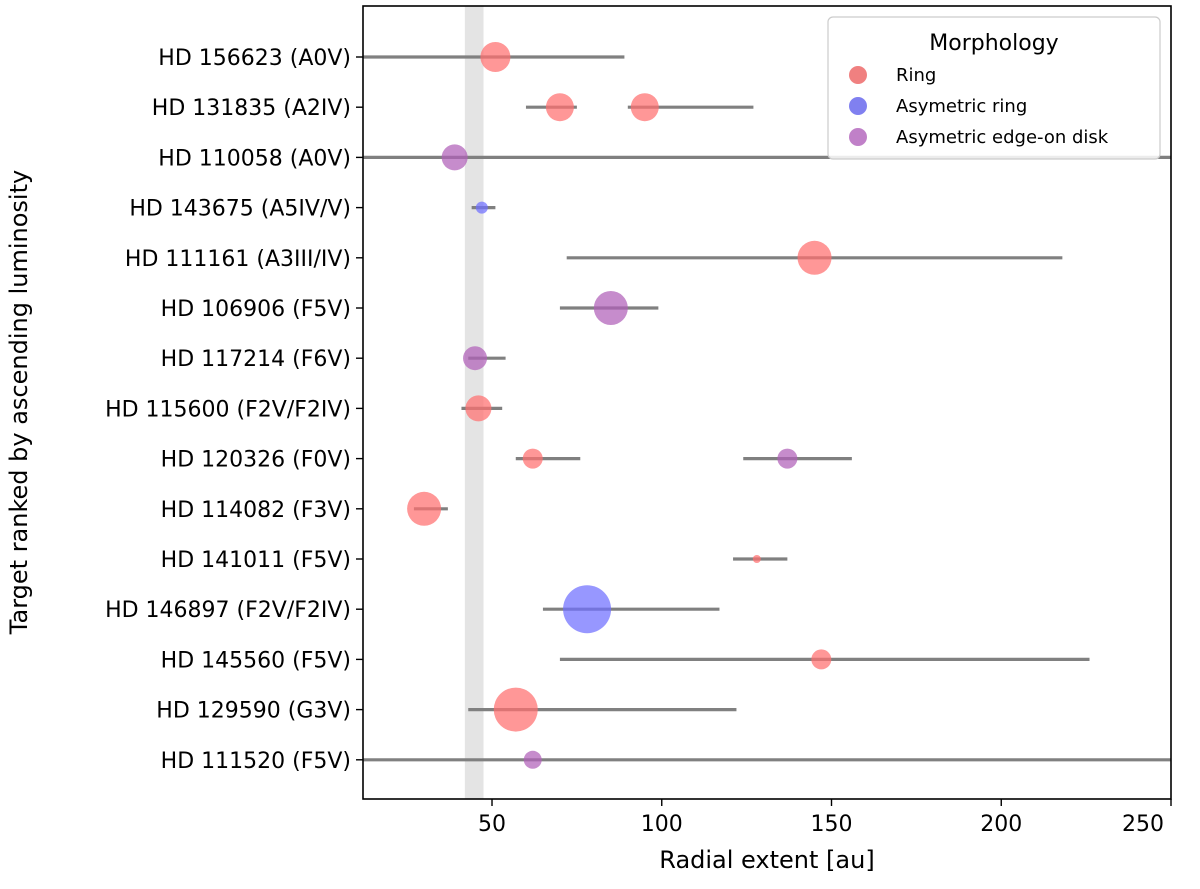 Image resolution: width=1200 pixels, height=889 pixels. Describe the element at coordinates (961, 106) in the screenshot. I see `legend-label-asymetric-ring: Asymetric ring` at that location.